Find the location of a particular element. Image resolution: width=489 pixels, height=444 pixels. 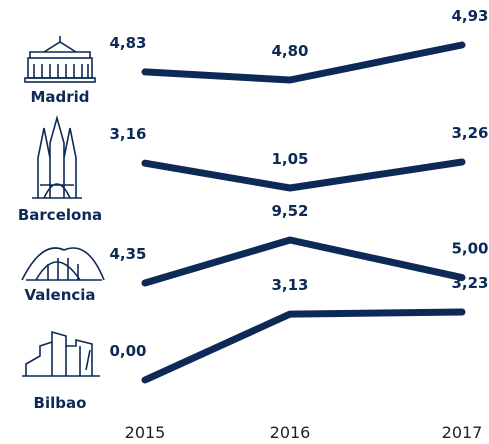

legend-label: Valencia is located at coordinates (59, 295).